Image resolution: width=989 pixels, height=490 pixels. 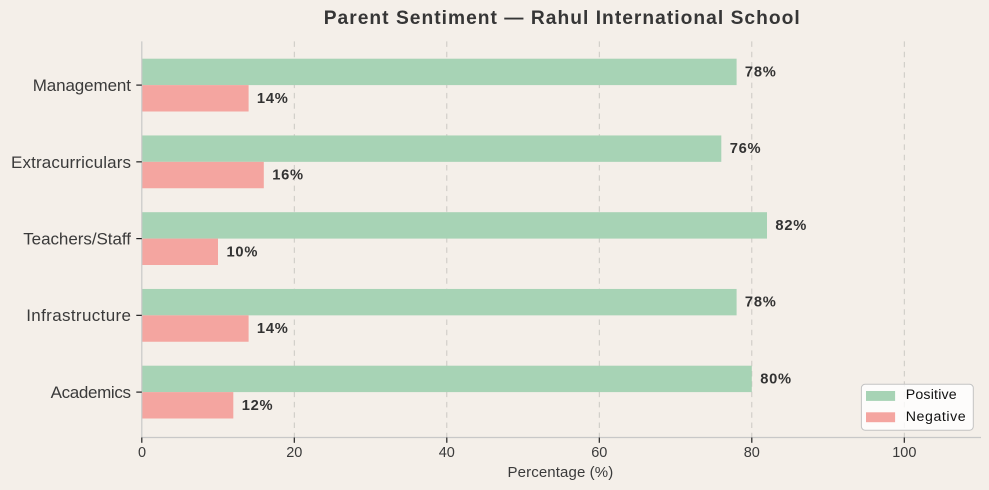 What do you see at coordinates (77, 239) in the screenshot?
I see `svg-text: Teachers/Staff` at bounding box center [77, 239].